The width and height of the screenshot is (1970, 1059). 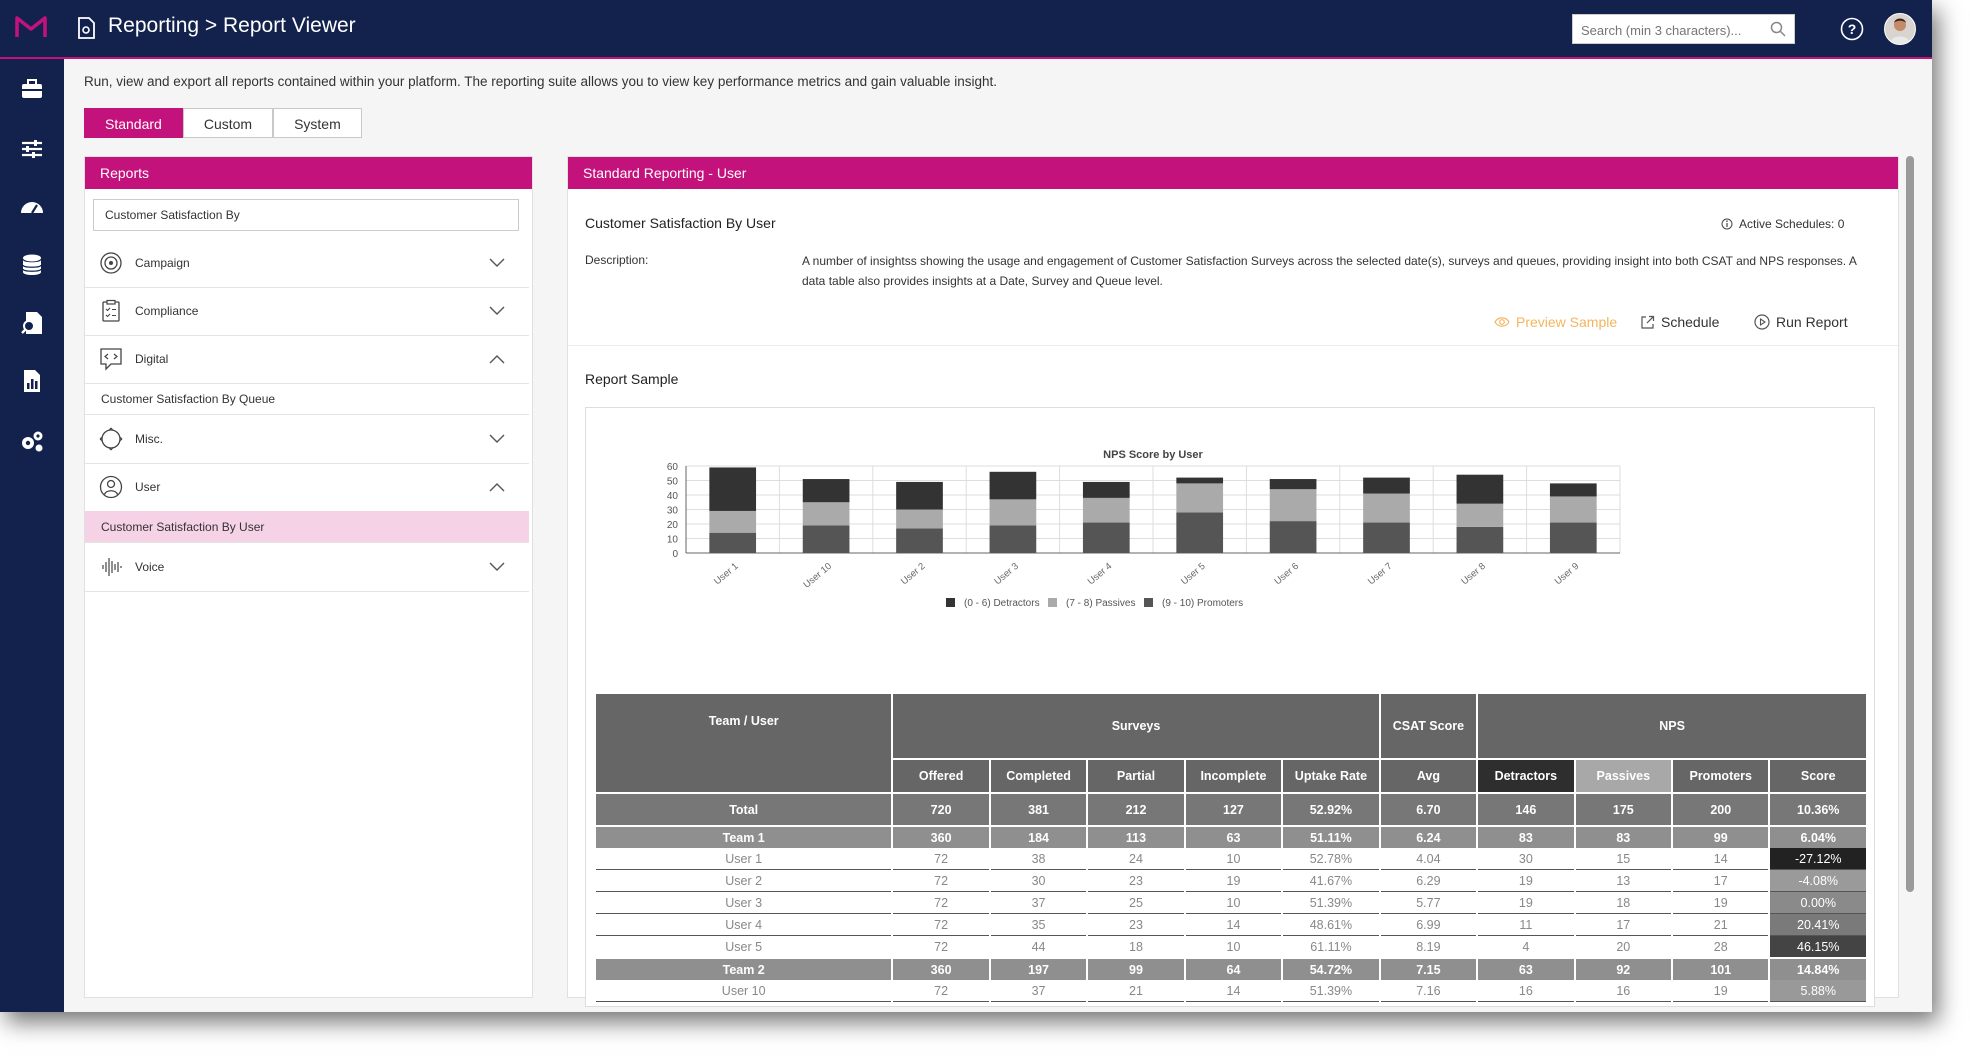 I want to click on report-sample-title: Report Sample, so click(x=632, y=379).